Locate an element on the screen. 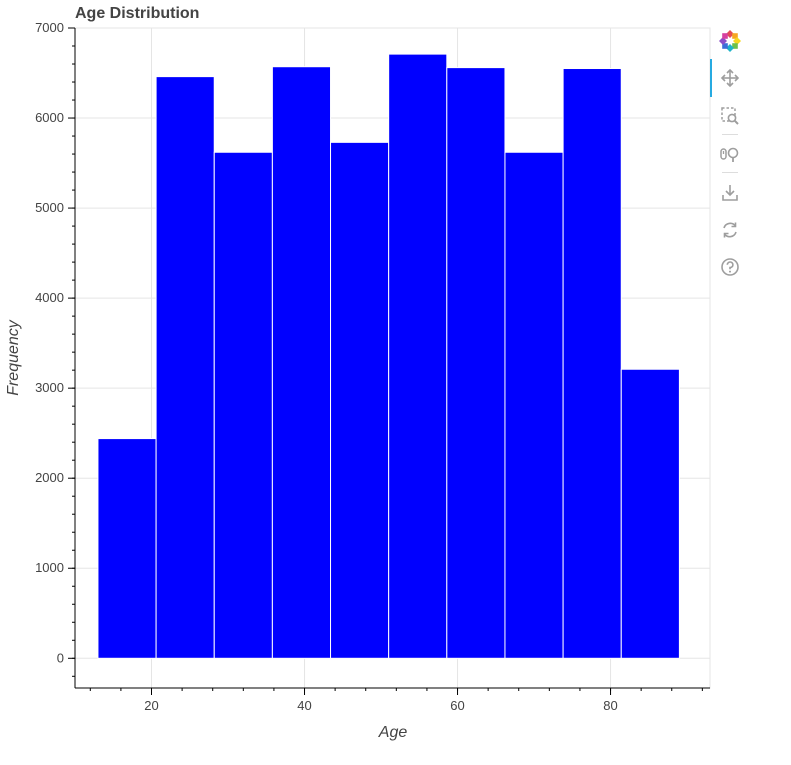 The image size is (791, 765). x-tick-label: 60 is located at coordinates (457, 705).